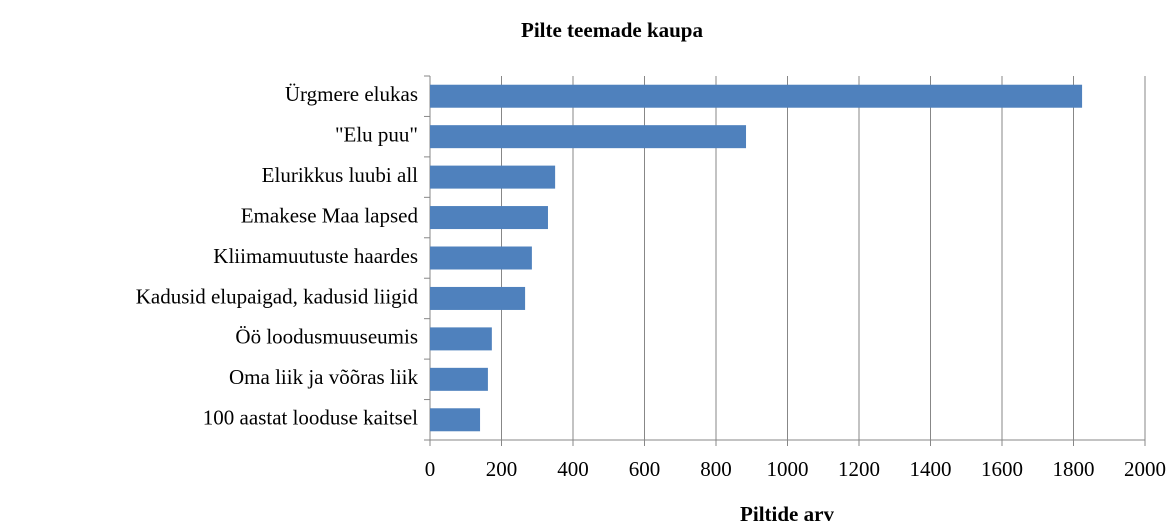 The height and width of the screenshot is (527, 1174). Describe the element at coordinates (430, 469) in the screenshot. I see `x-tick-label: 0` at that location.